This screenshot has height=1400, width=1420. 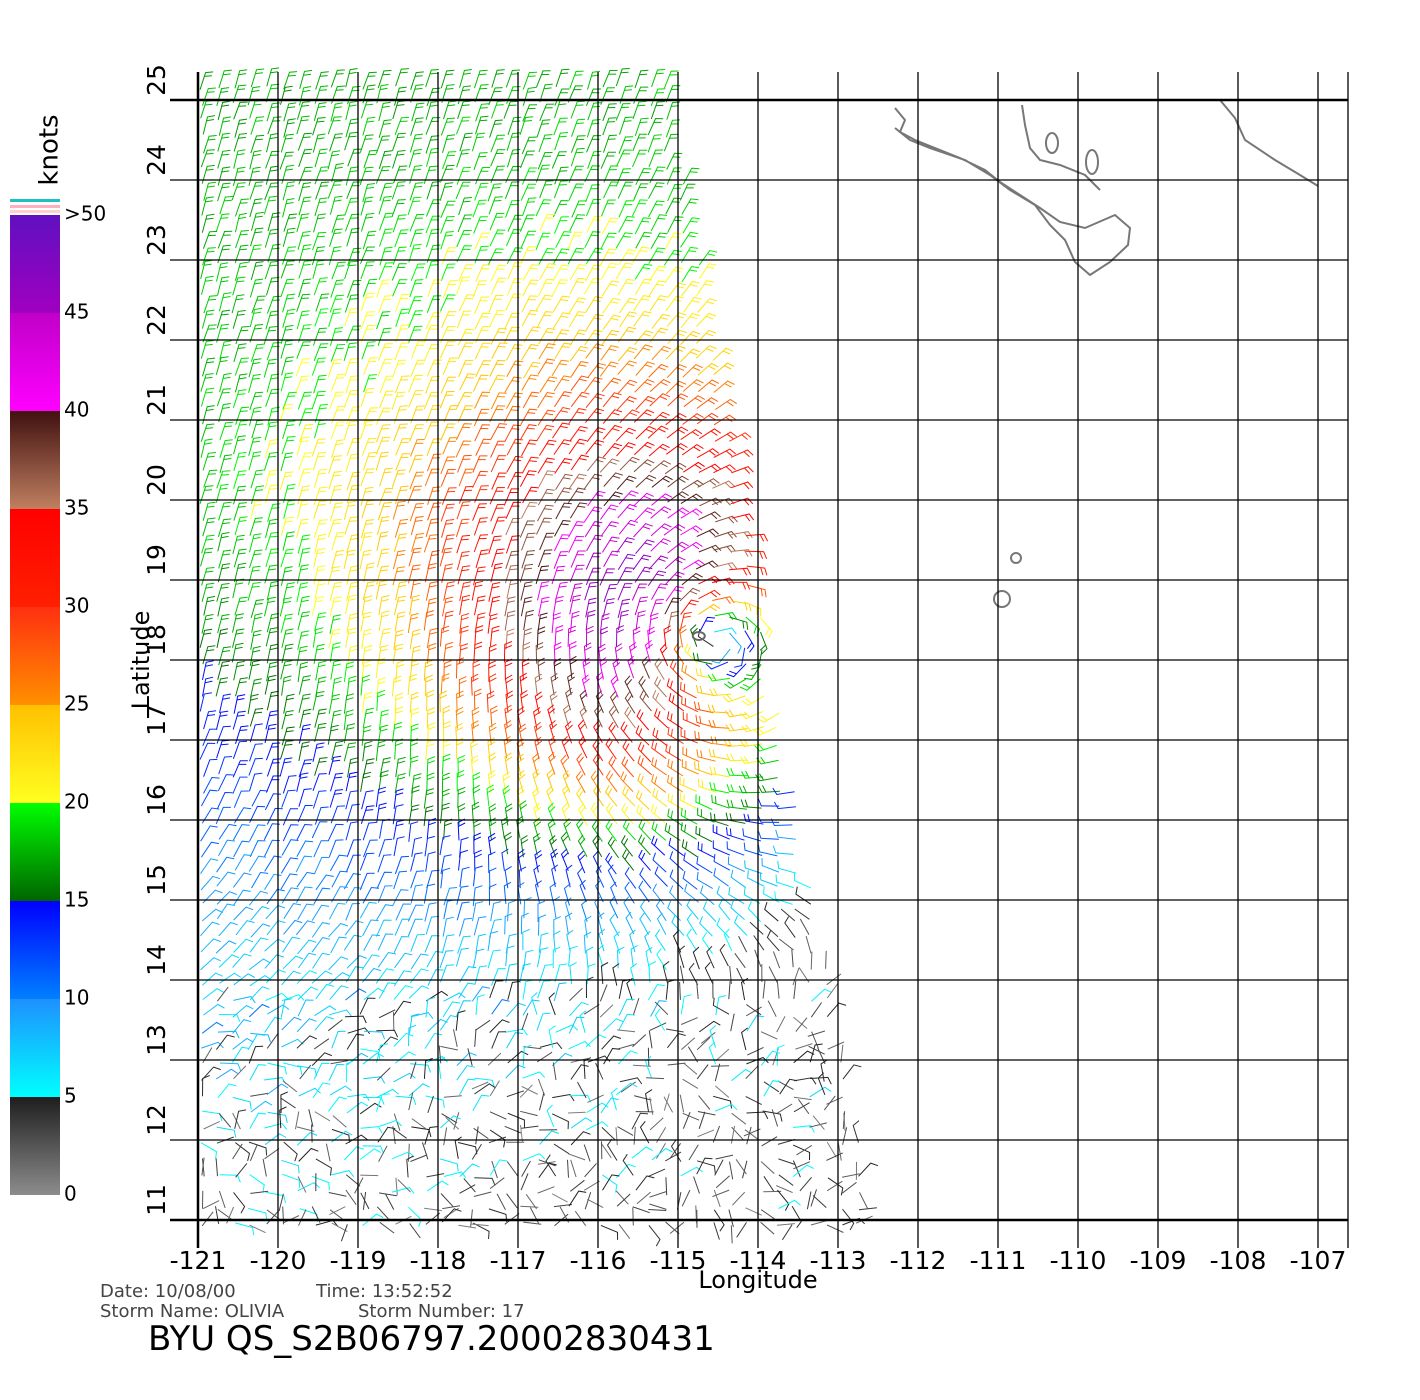 I want to click on storm-center, so click(x=698, y=636).